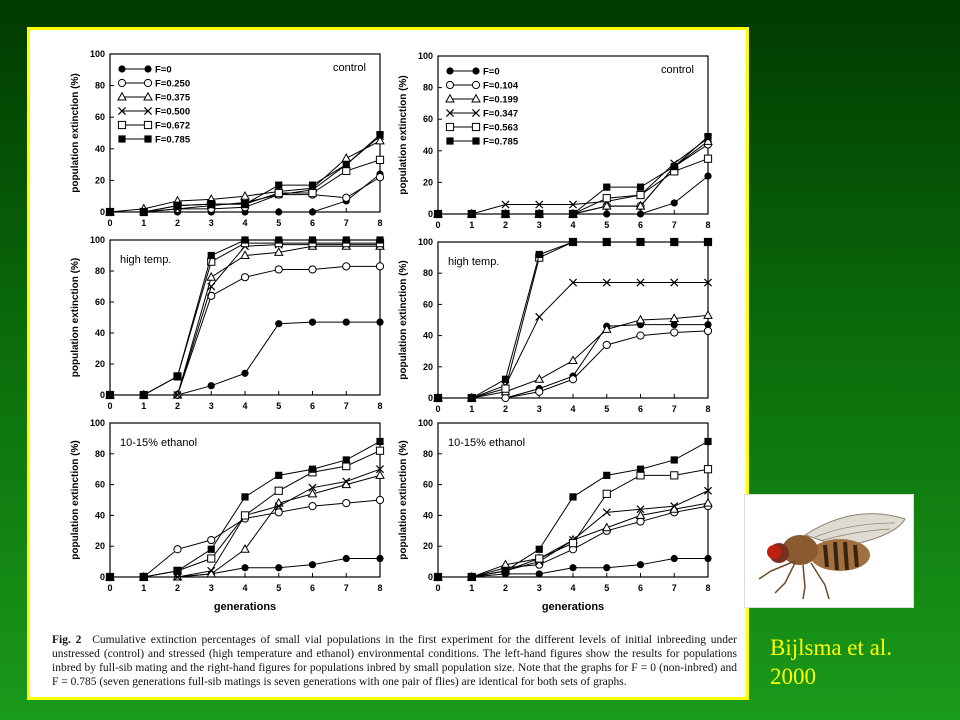 This screenshot has width=960, height=720. What do you see at coordinates (154, 105) in the screenshot?
I see `legend: F=0 F=0.250 F=0.375 F=0.500 F=0.672 F=0.785` at bounding box center [154, 105].